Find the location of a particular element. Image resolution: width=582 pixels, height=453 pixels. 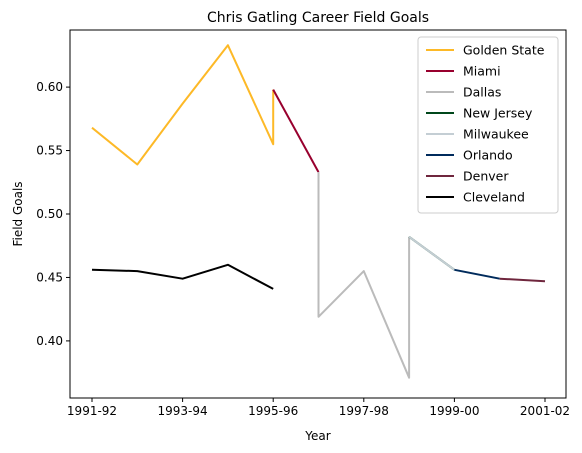

y-axis-label: Field Goals is located at coordinates (18, 213).